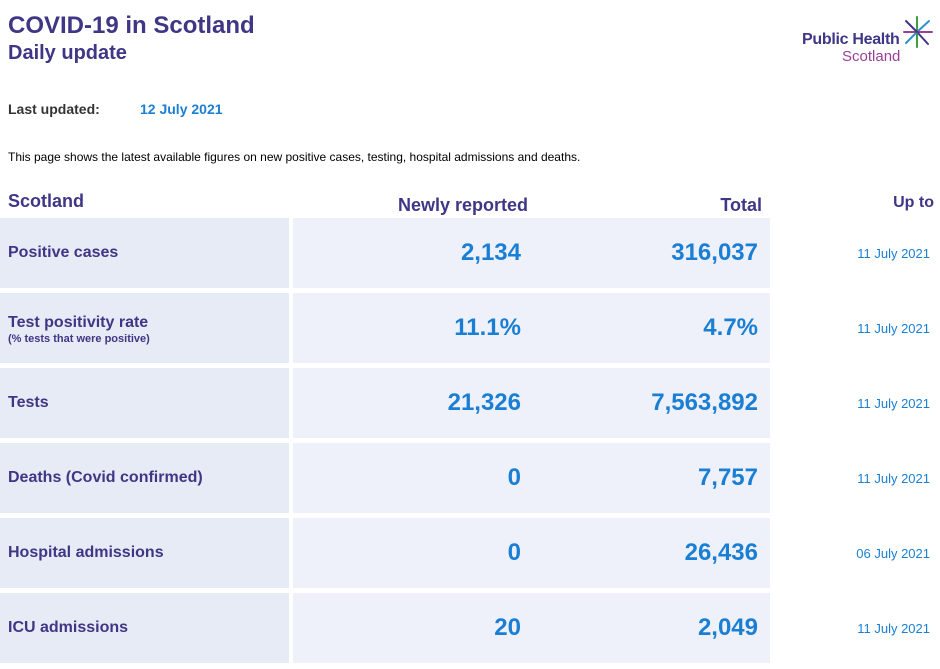 Image resolution: width=940 pixels, height=669 pixels. Describe the element at coordinates (913, 202) in the screenshot. I see `header-up-to: Up to` at that location.